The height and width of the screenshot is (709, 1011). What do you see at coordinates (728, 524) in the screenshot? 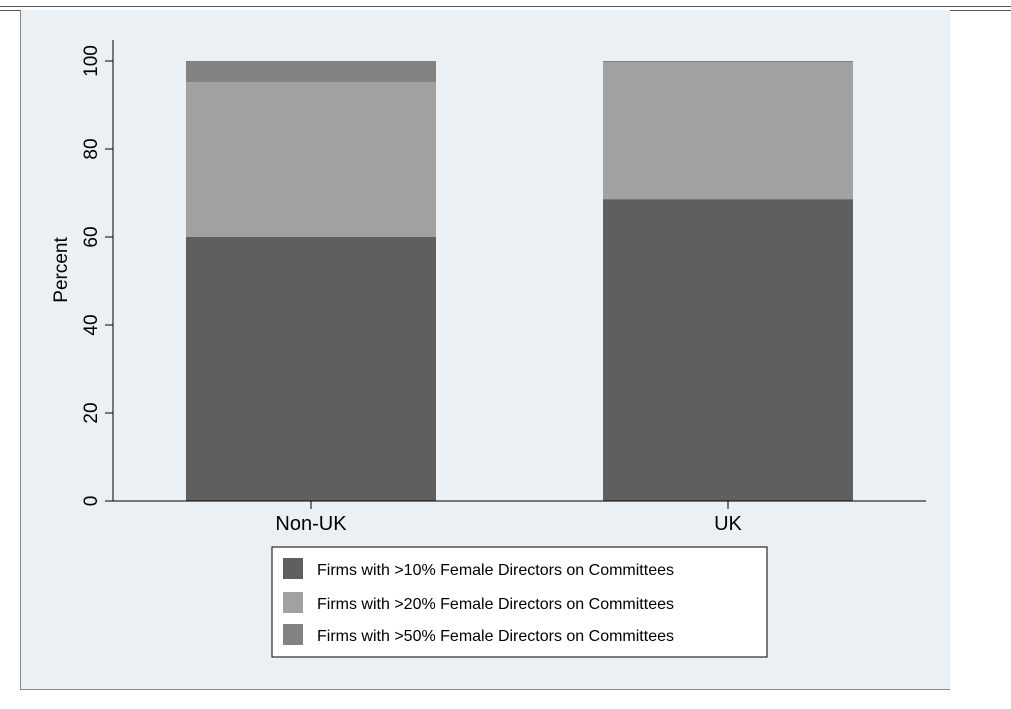
I see `x-tick-label: UK` at bounding box center [728, 524].